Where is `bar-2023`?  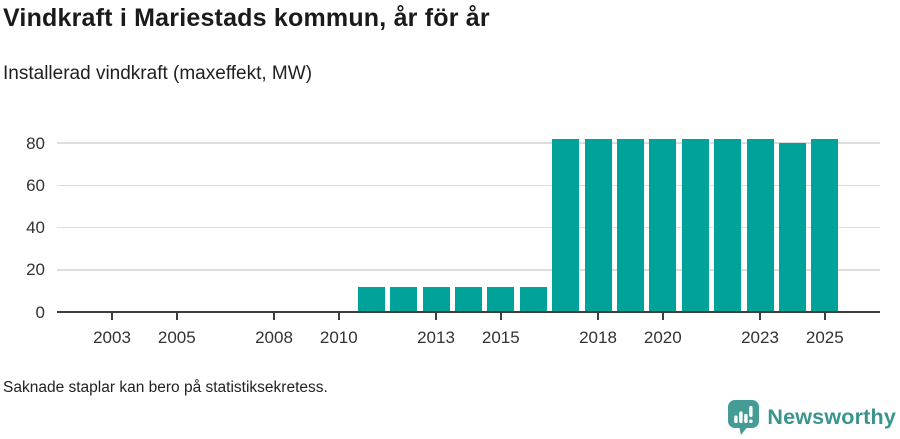 bar-2023 is located at coordinates (760, 225).